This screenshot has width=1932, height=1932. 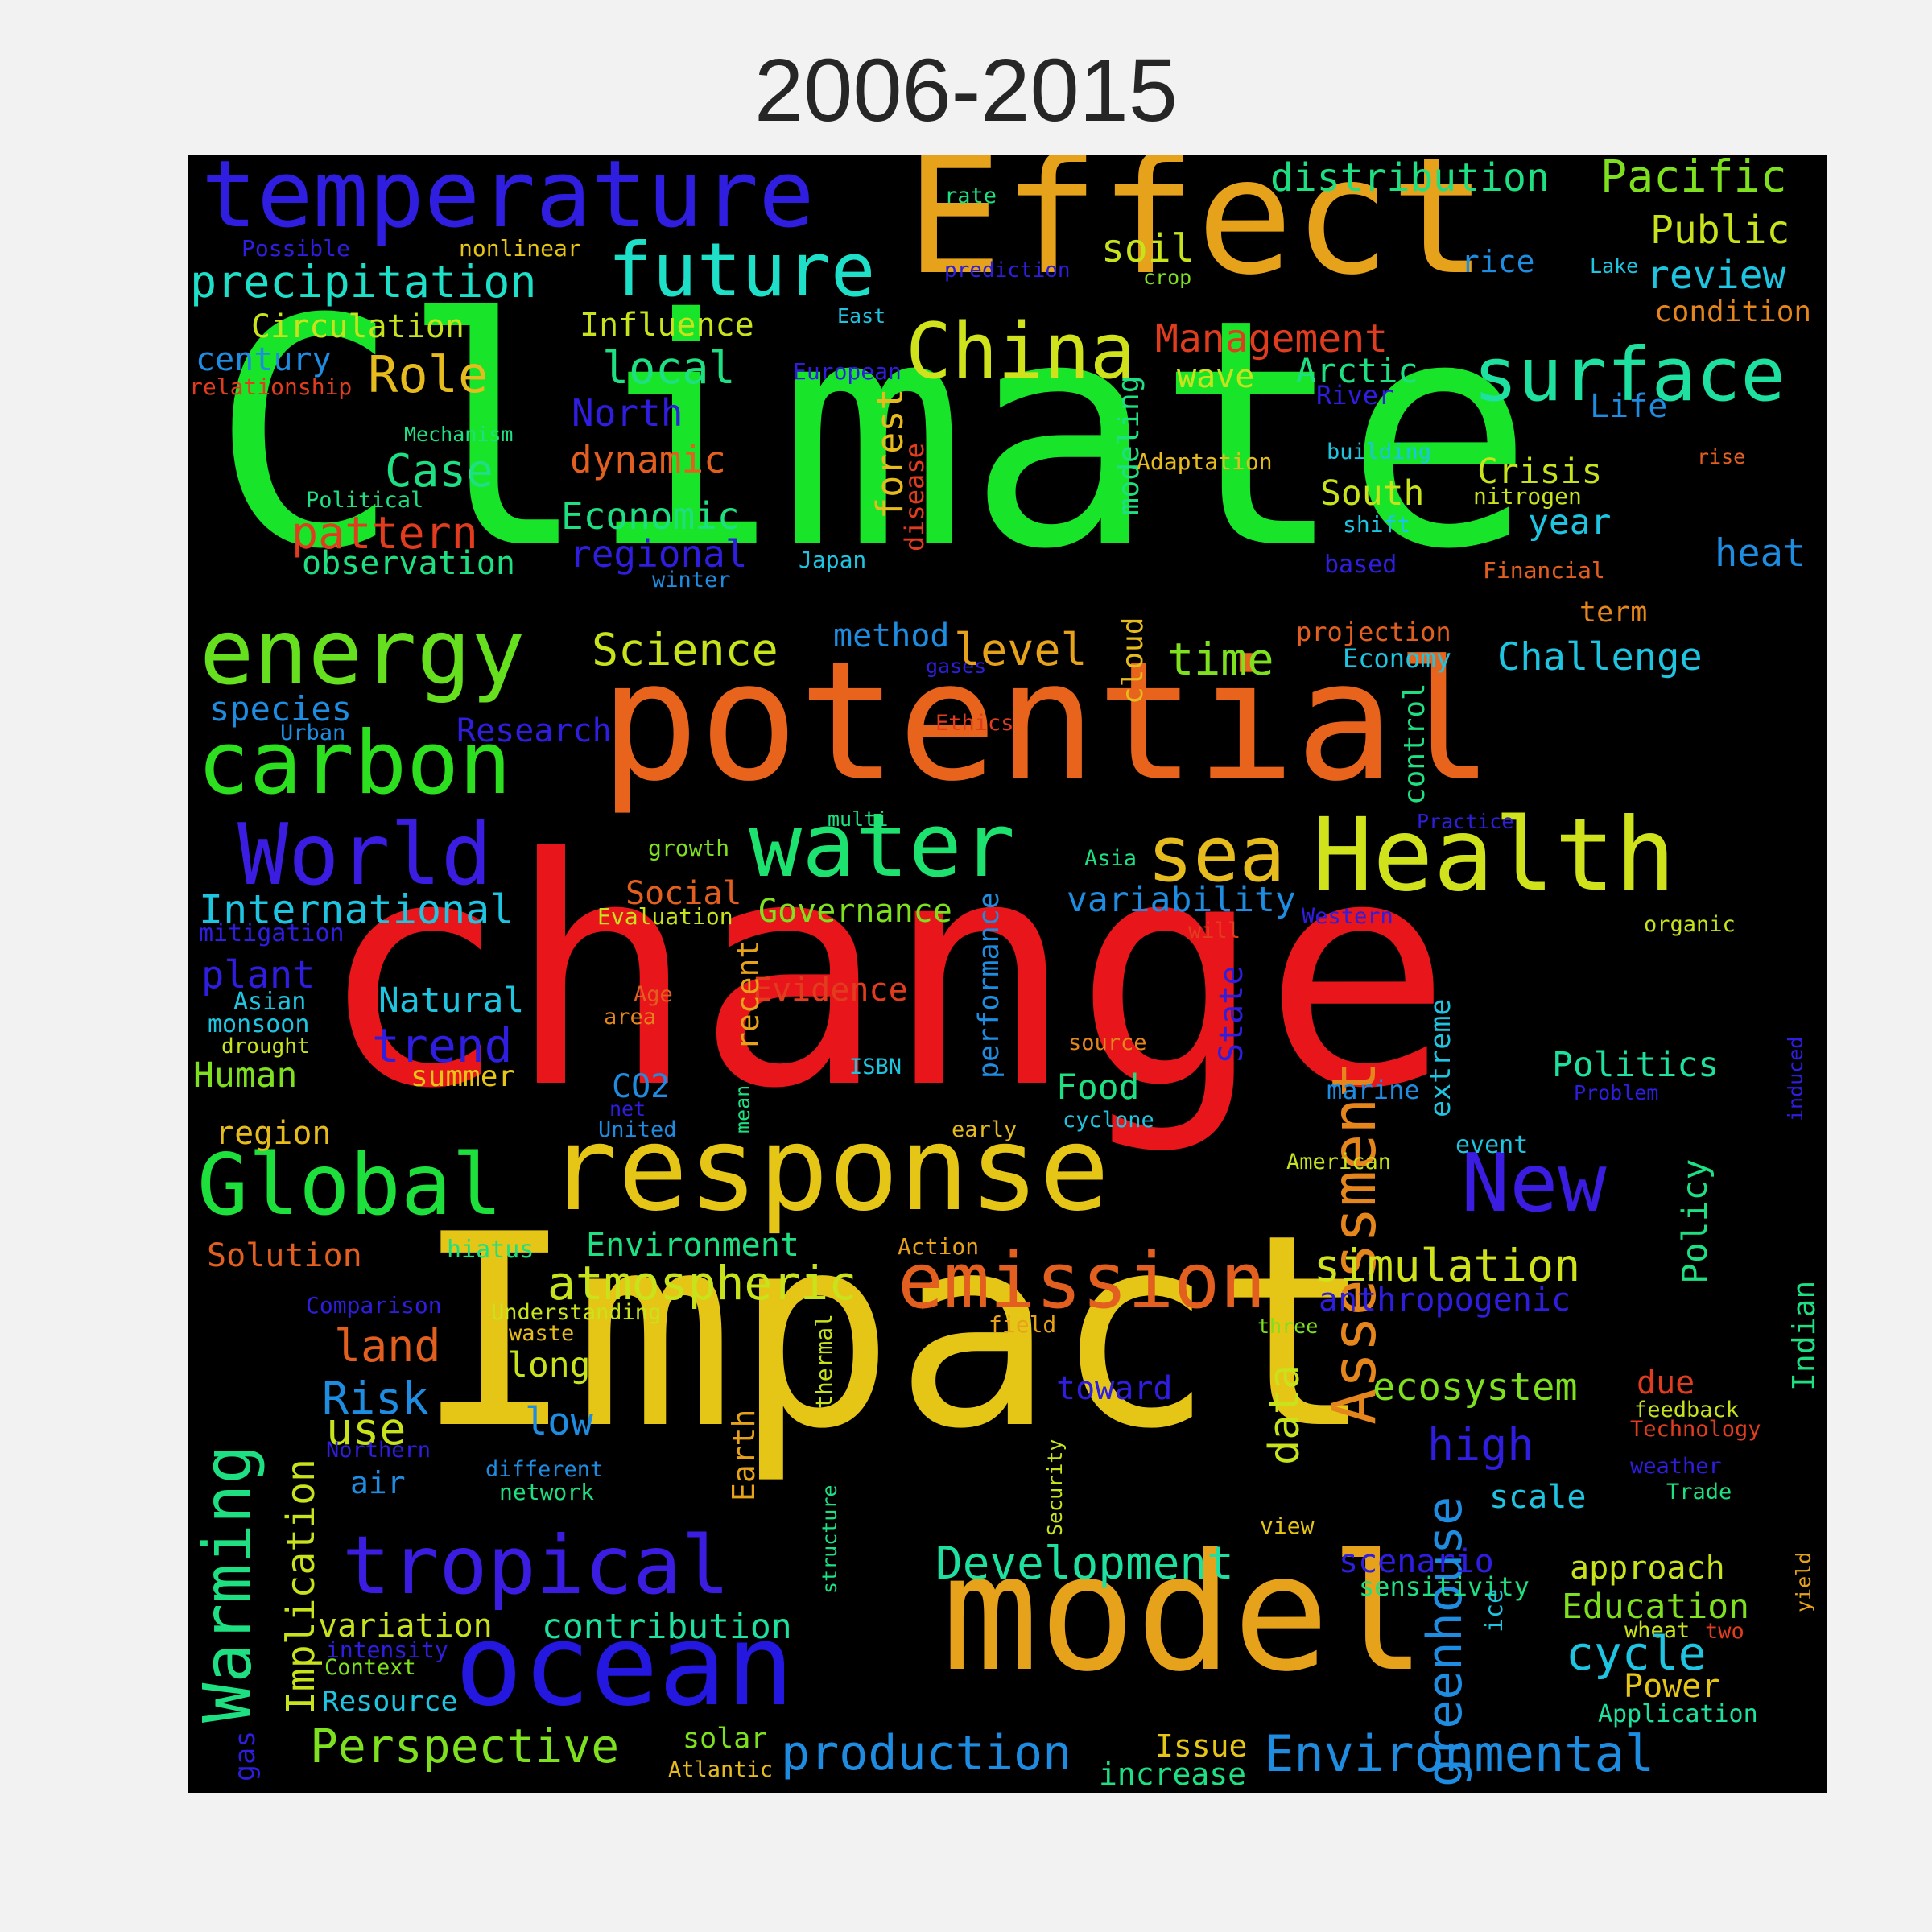 What do you see at coordinates (1492, 1145) in the screenshot?
I see `word-event: event` at bounding box center [1492, 1145].